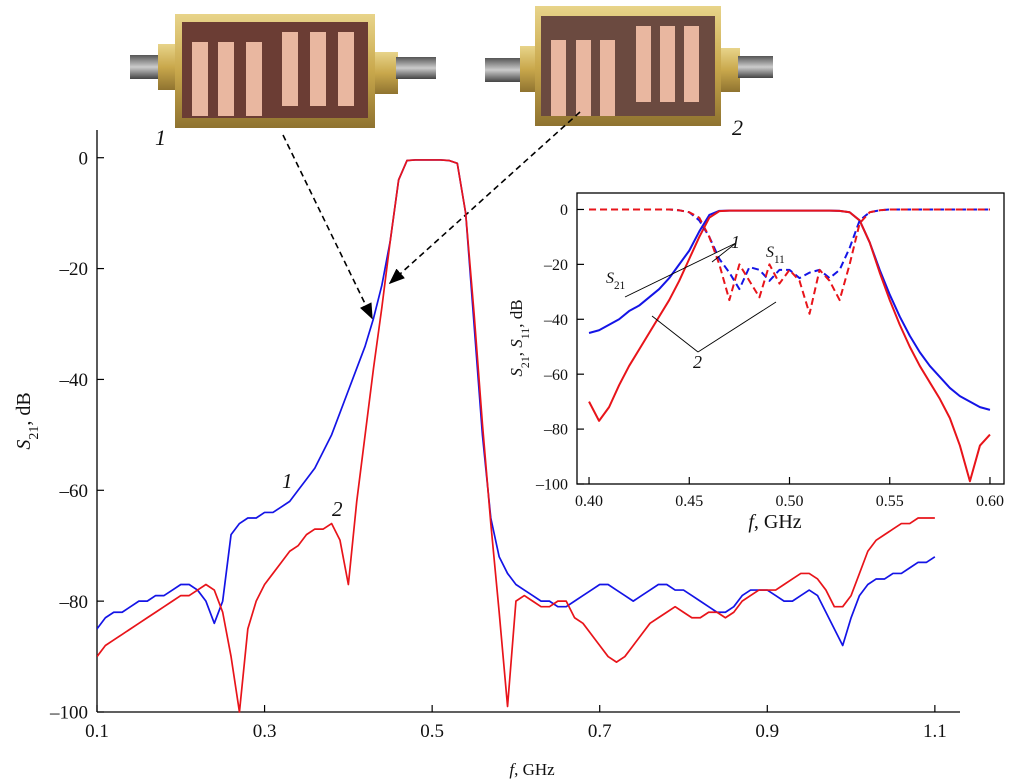 The height and width of the screenshot is (783, 1017). What do you see at coordinates (789, 501) in the screenshot?
I see `x-tick-label: 0.50` at bounding box center [789, 501].